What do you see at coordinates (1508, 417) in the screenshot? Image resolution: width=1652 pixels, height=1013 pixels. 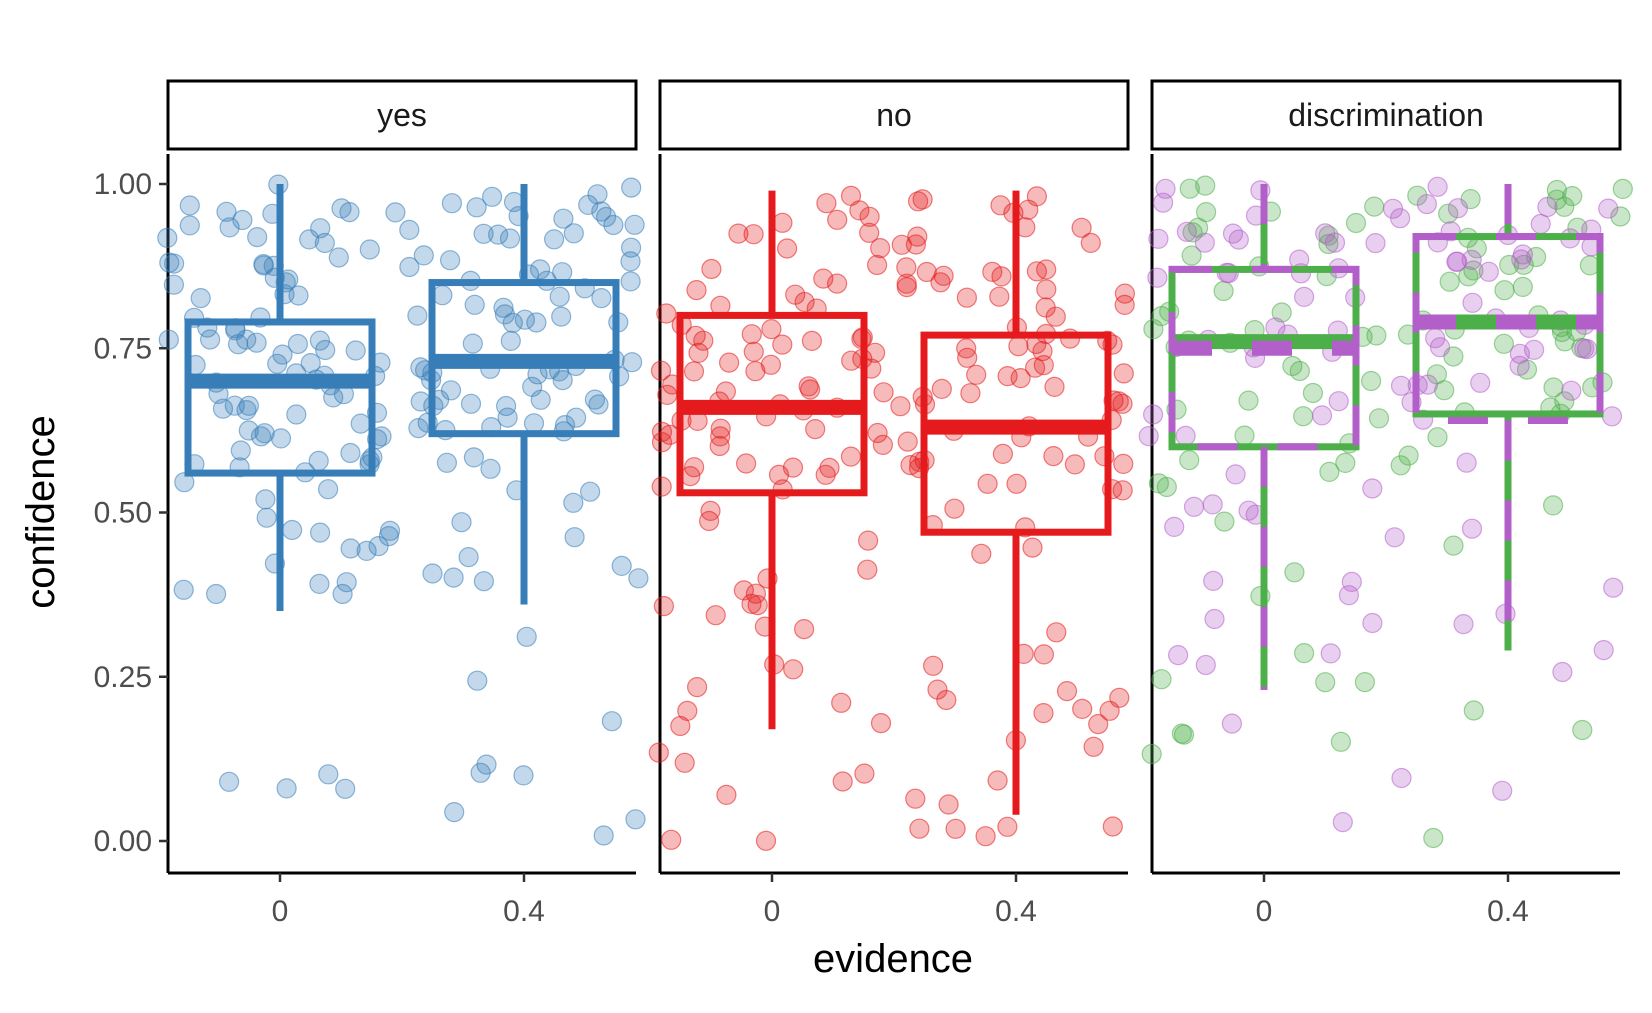 I see `box-discrimination-0.4` at bounding box center [1508, 417].